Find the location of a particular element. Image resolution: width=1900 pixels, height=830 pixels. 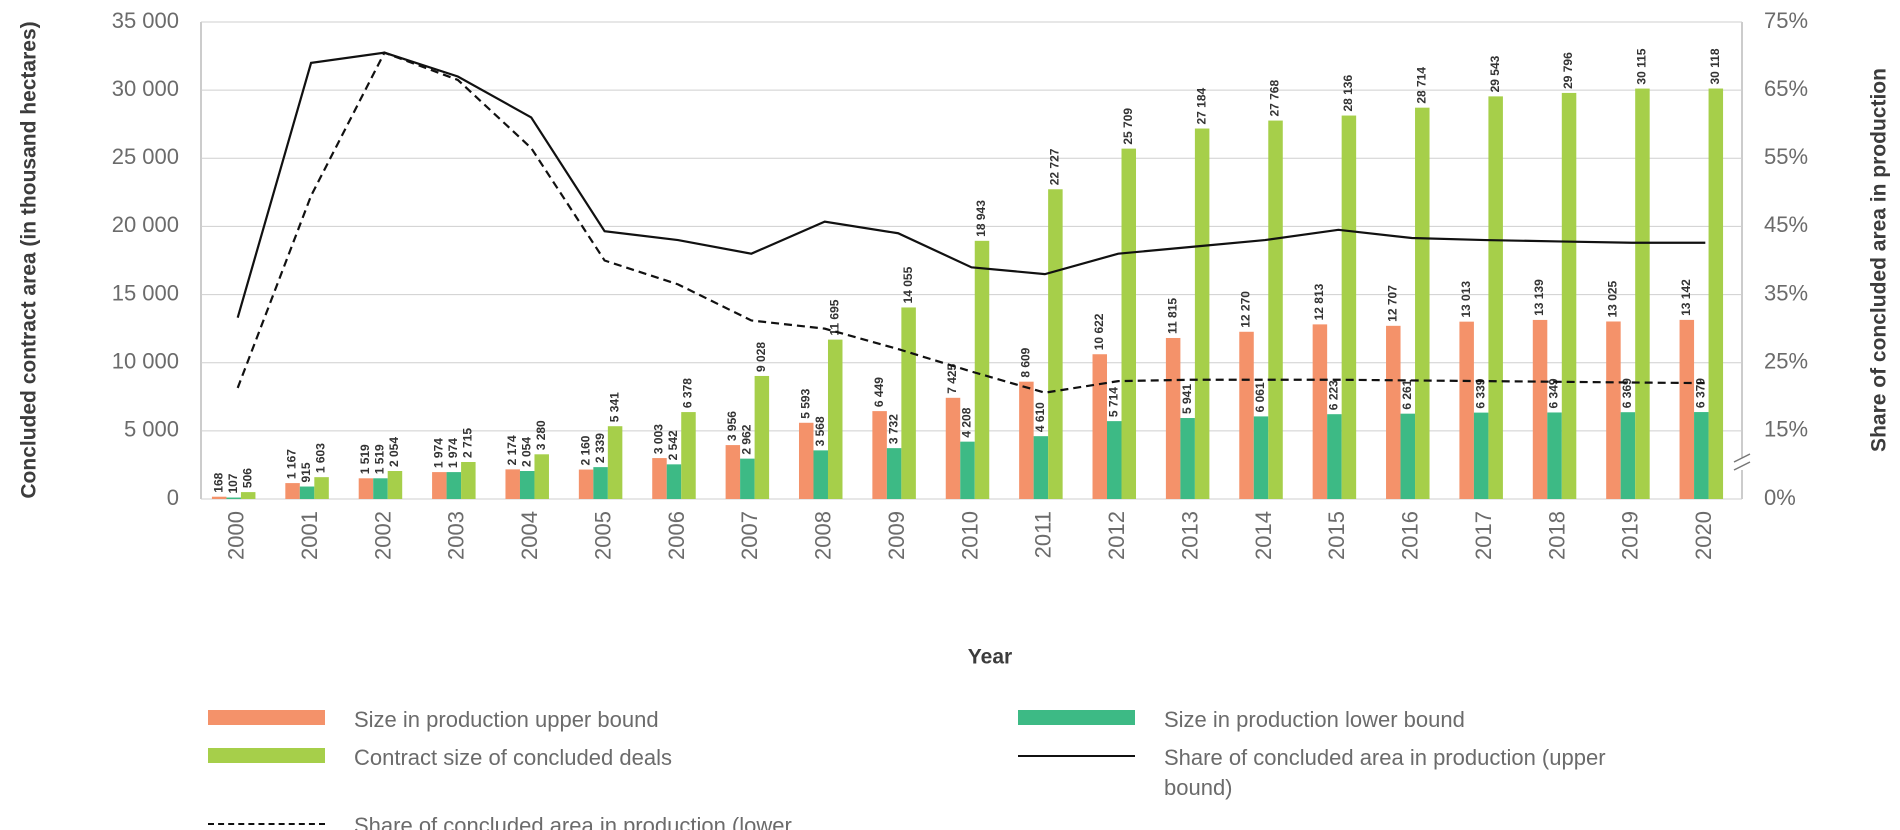

value-label: 27 184 is located at coordinates (1201, 105).